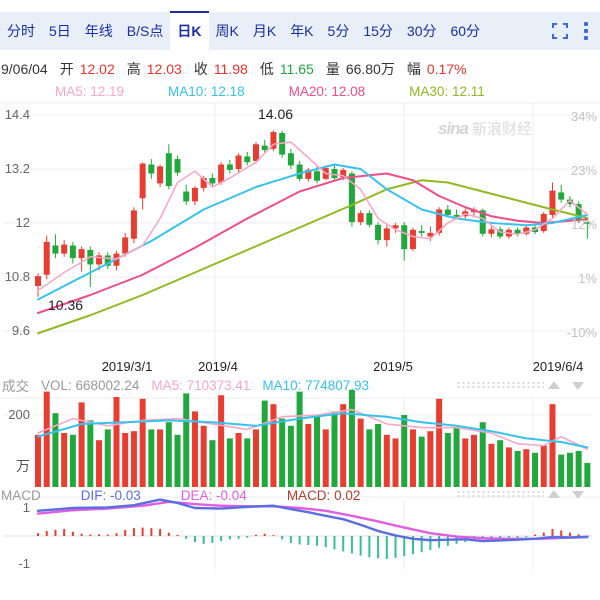 Image resolution: width=600 pixels, height=600 pixels. I want to click on dif-value: DIF: -0.03, so click(110, 495).